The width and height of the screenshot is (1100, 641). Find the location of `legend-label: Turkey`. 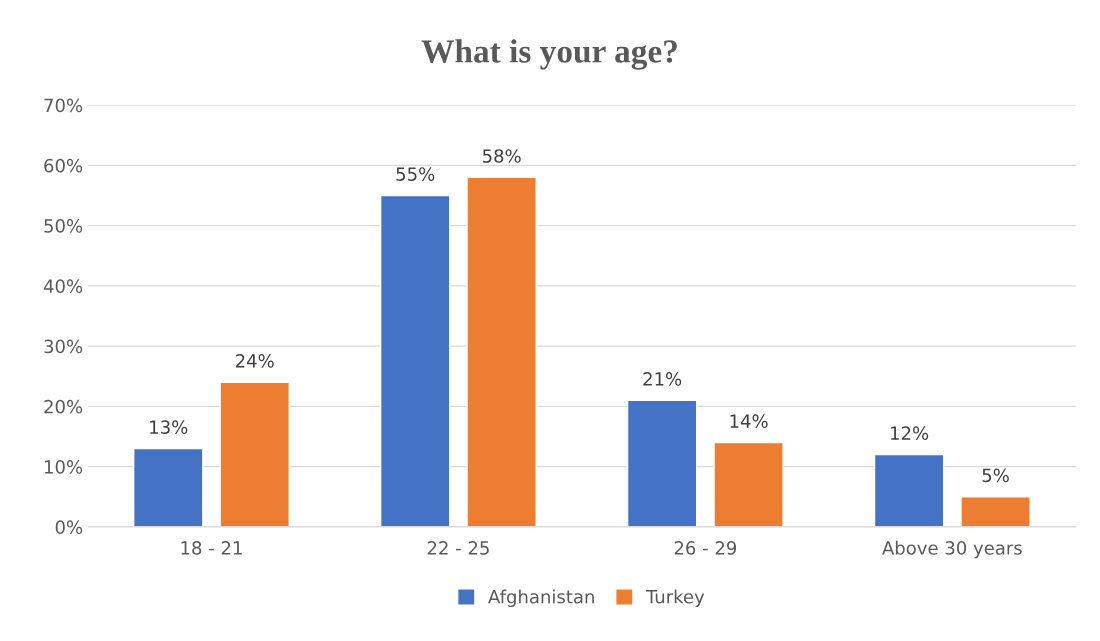

legend-label: Turkey is located at coordinates (675, 598).